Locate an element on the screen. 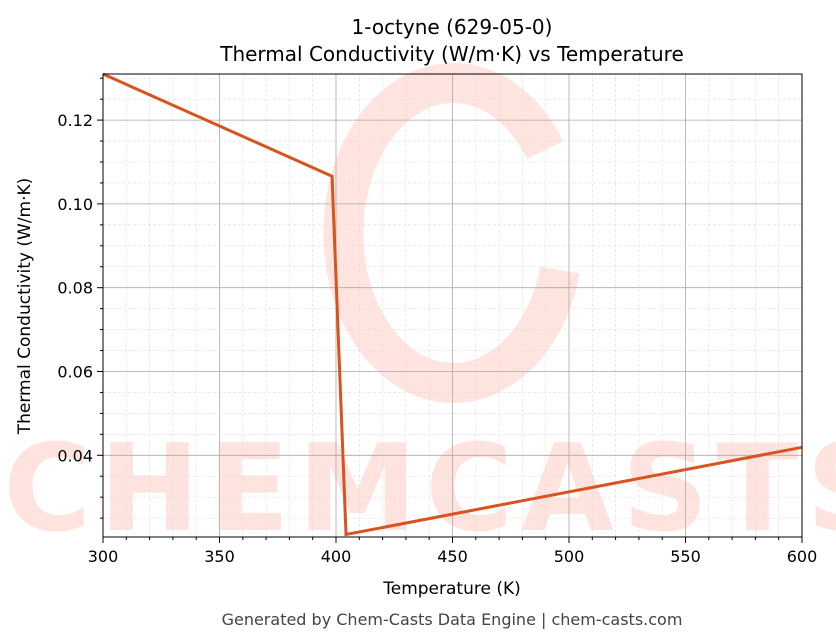 This screenshot has height=644, width=836. y-tick-label: 0.08 is located at coordinates (75, 288).